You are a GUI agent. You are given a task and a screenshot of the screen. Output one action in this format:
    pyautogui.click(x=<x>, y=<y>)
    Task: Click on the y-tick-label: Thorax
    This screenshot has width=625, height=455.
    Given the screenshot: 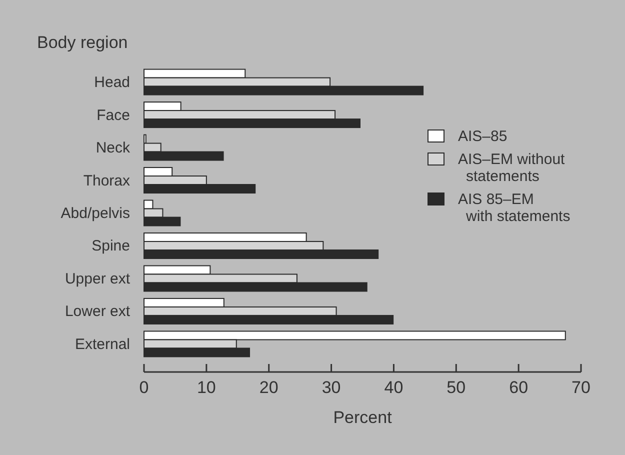 What is the action you would take?
    pyautogui.click(x=106, y=181)
    